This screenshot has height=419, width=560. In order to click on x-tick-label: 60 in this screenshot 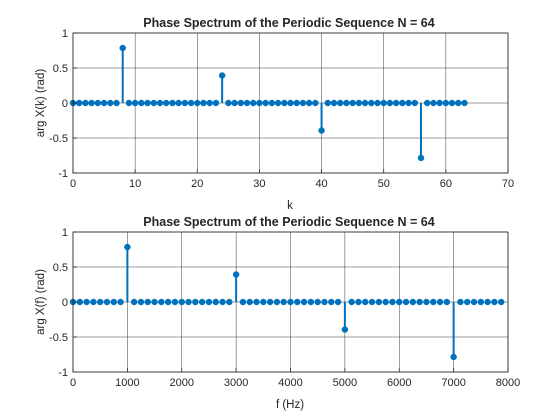, I will do `click(446, 184)`.